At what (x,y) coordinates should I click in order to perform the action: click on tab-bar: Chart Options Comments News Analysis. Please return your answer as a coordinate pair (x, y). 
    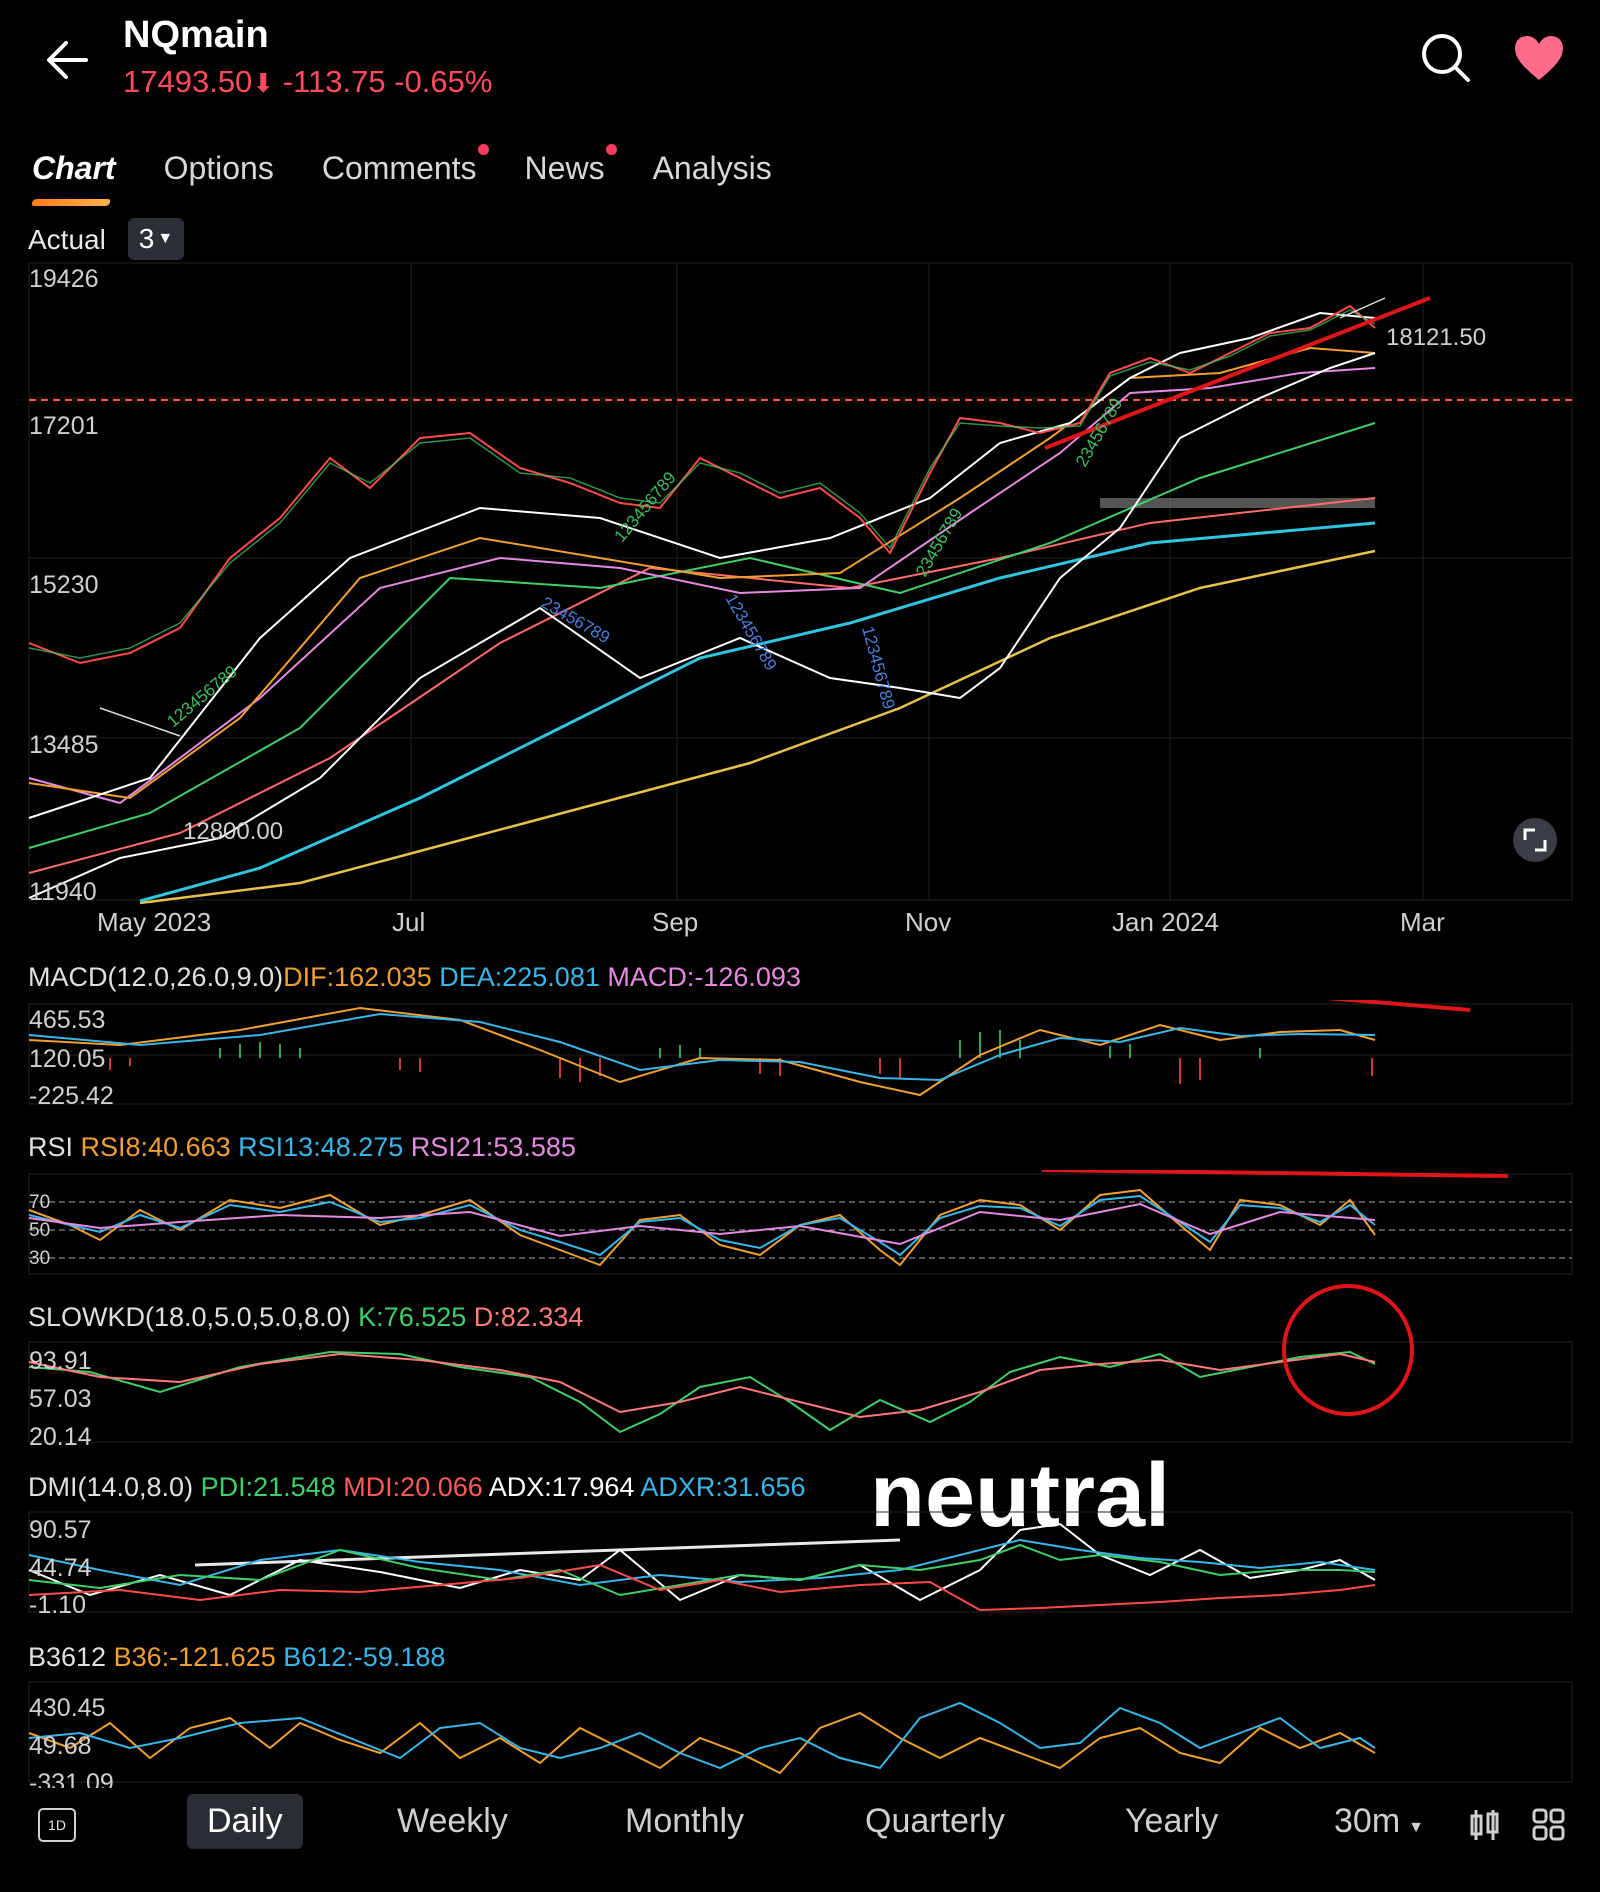
    Looking at the image, I should click on (426, 172).